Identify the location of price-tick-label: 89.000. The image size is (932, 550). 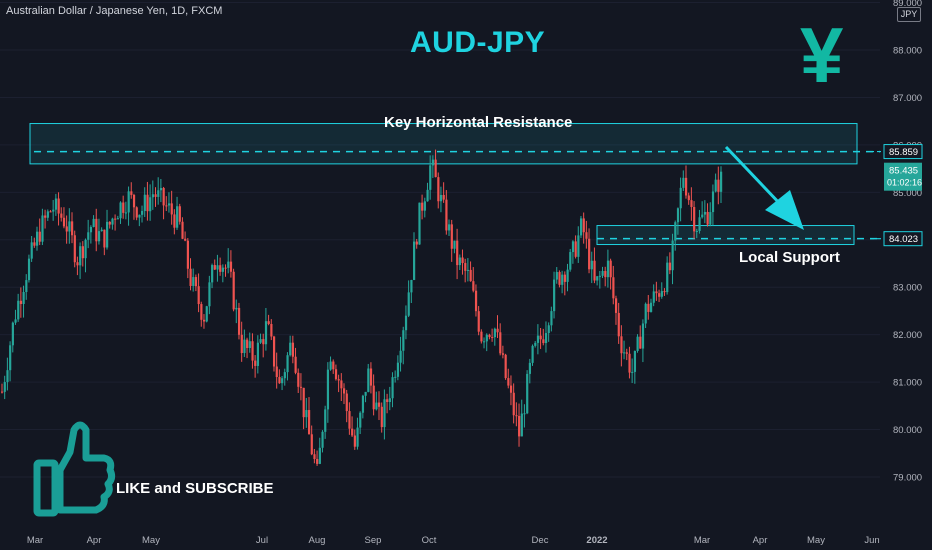
(907, 4).